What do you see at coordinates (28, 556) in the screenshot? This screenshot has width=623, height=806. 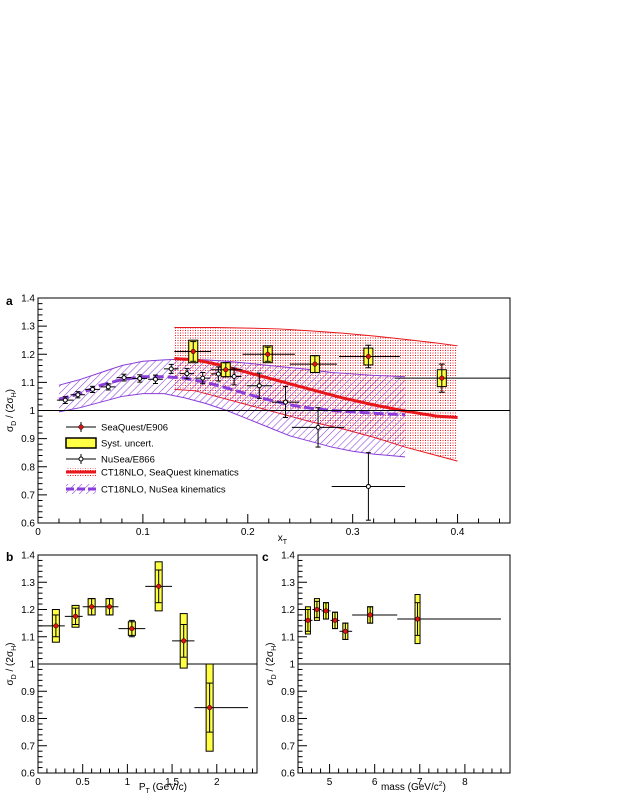 I see `panel-b-ytick-label: 1.4` at bounding box center [28, 556].